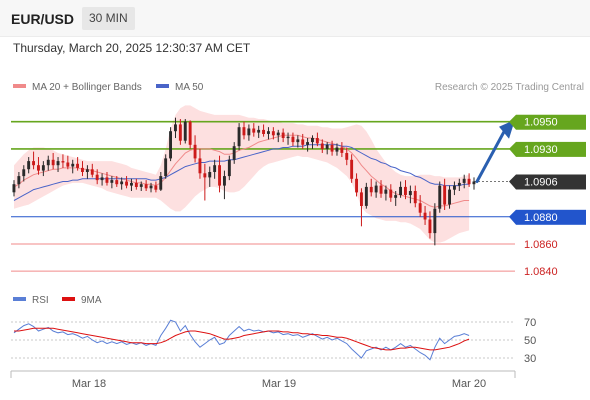 Image resolution: width=590 pixels, height=400 pixels. I want to click on rsi-line, so click(241, 340).